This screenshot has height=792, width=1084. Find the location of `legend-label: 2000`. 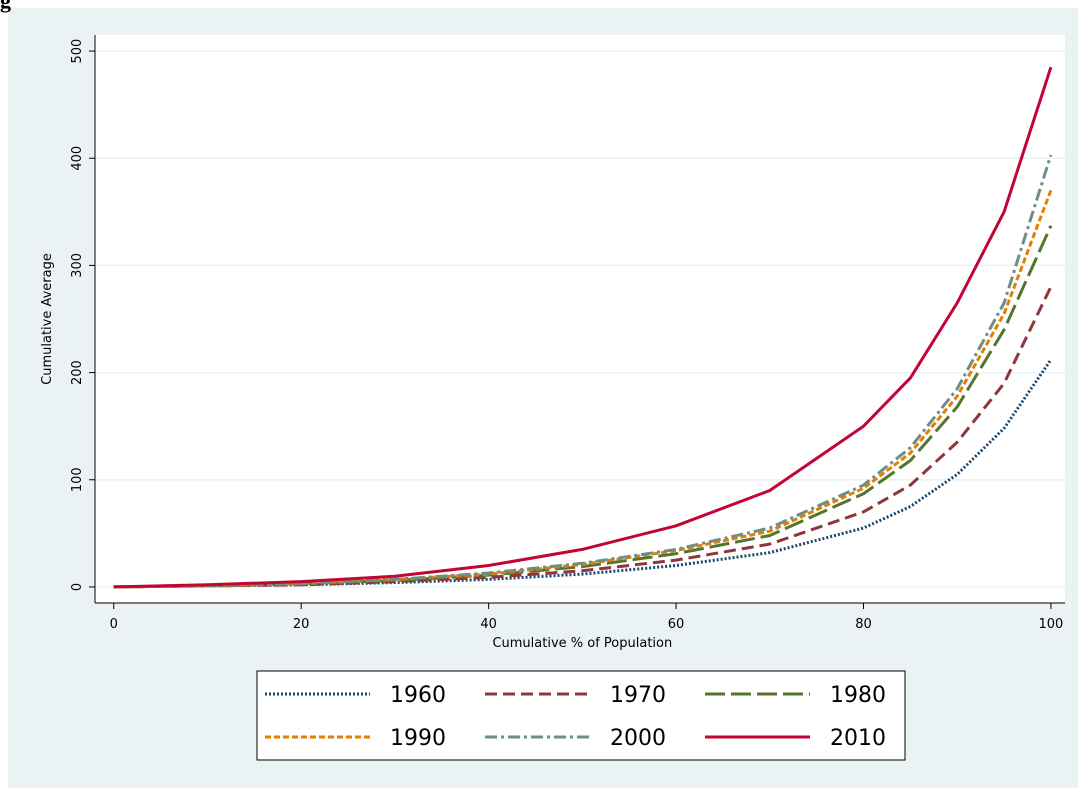

legend-label: 2000 is located at coordinates (638, 738).